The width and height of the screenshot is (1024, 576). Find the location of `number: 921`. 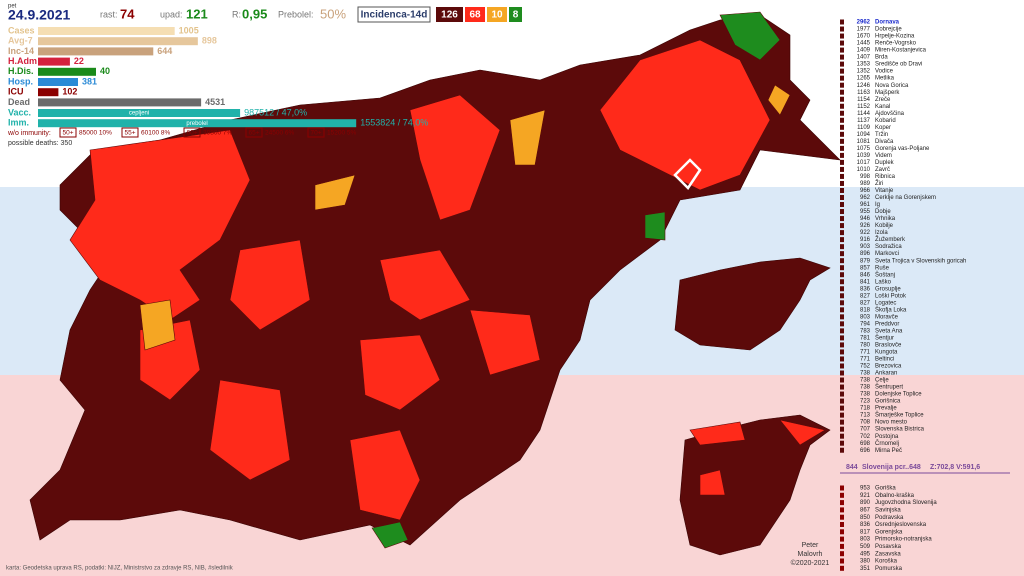

number: 921 is located at coordinates (865, 496).